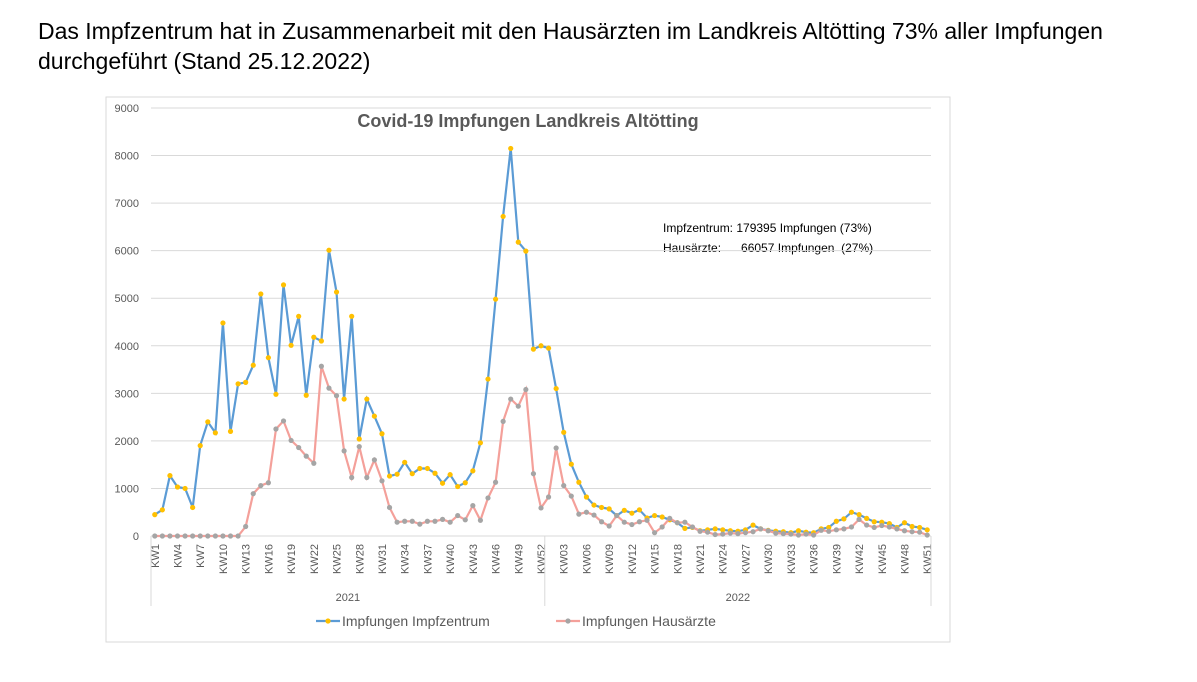  Describe the element at coordinates (610, 559) in the screenshot. I see `x-tick-label: KW09` at that location.